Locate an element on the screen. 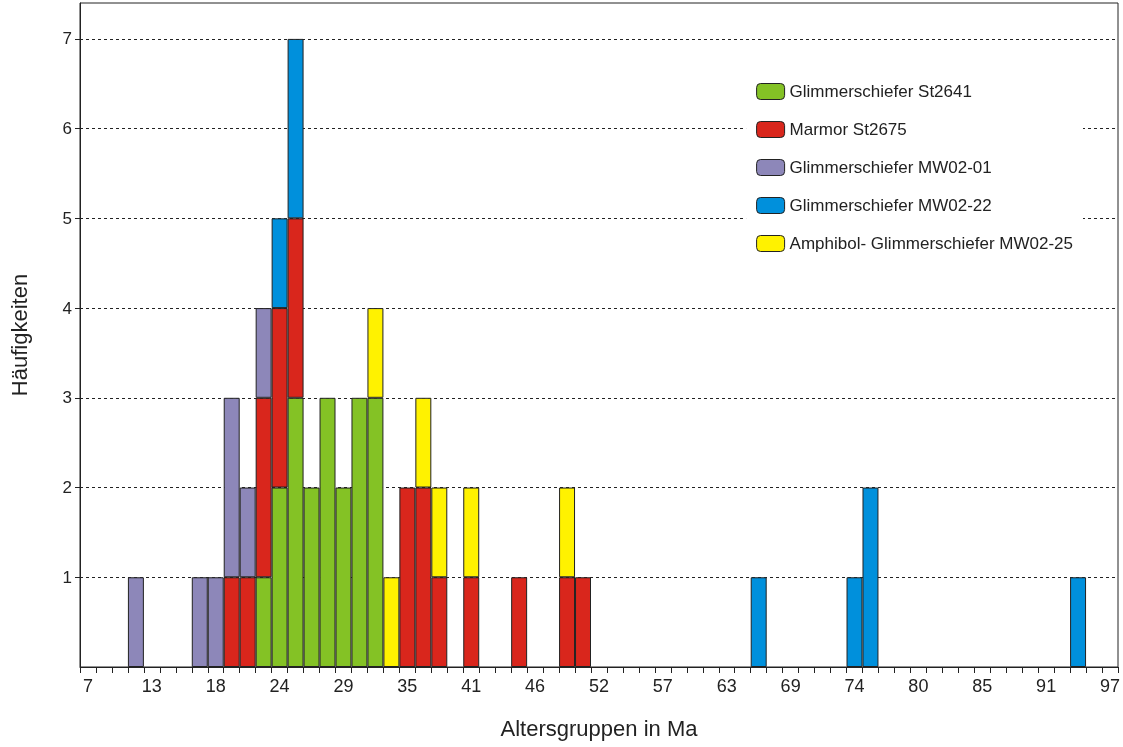  x-tick-label: 46 is located at coordinates (535, 686).